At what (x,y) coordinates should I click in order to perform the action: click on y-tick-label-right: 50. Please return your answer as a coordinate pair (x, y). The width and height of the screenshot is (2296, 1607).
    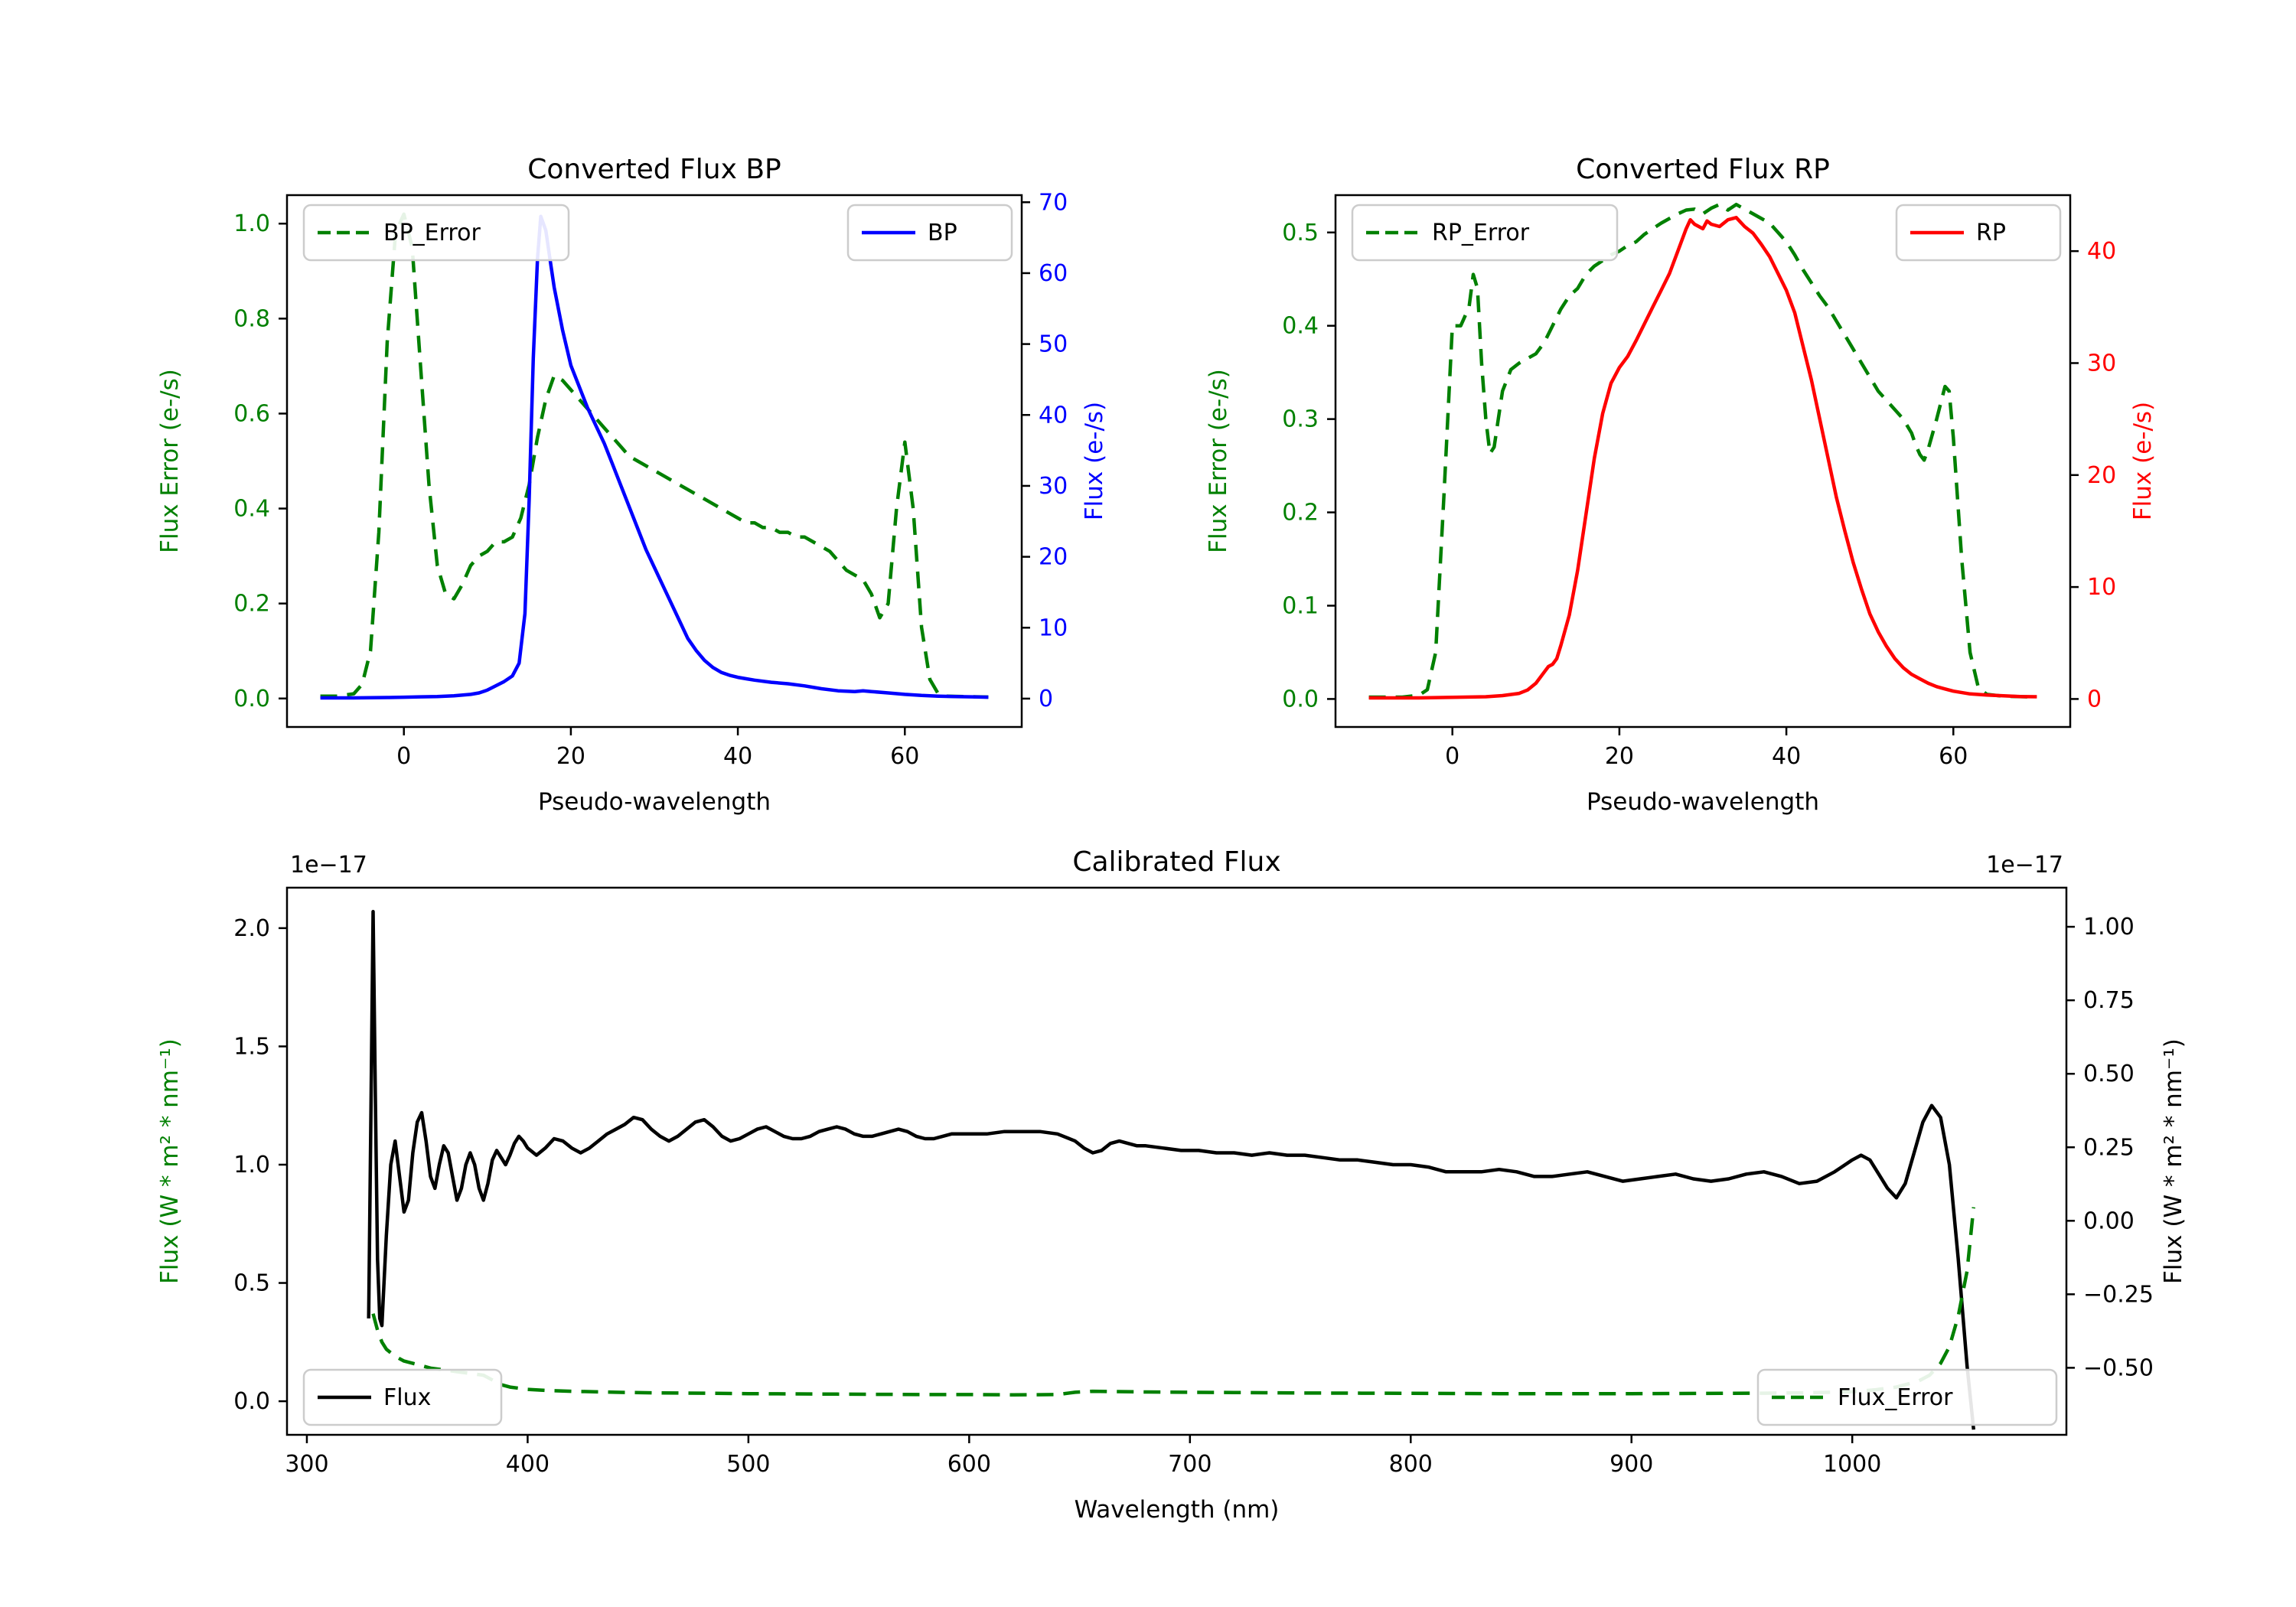
    Looking at the image, I should click on (1053, 344).